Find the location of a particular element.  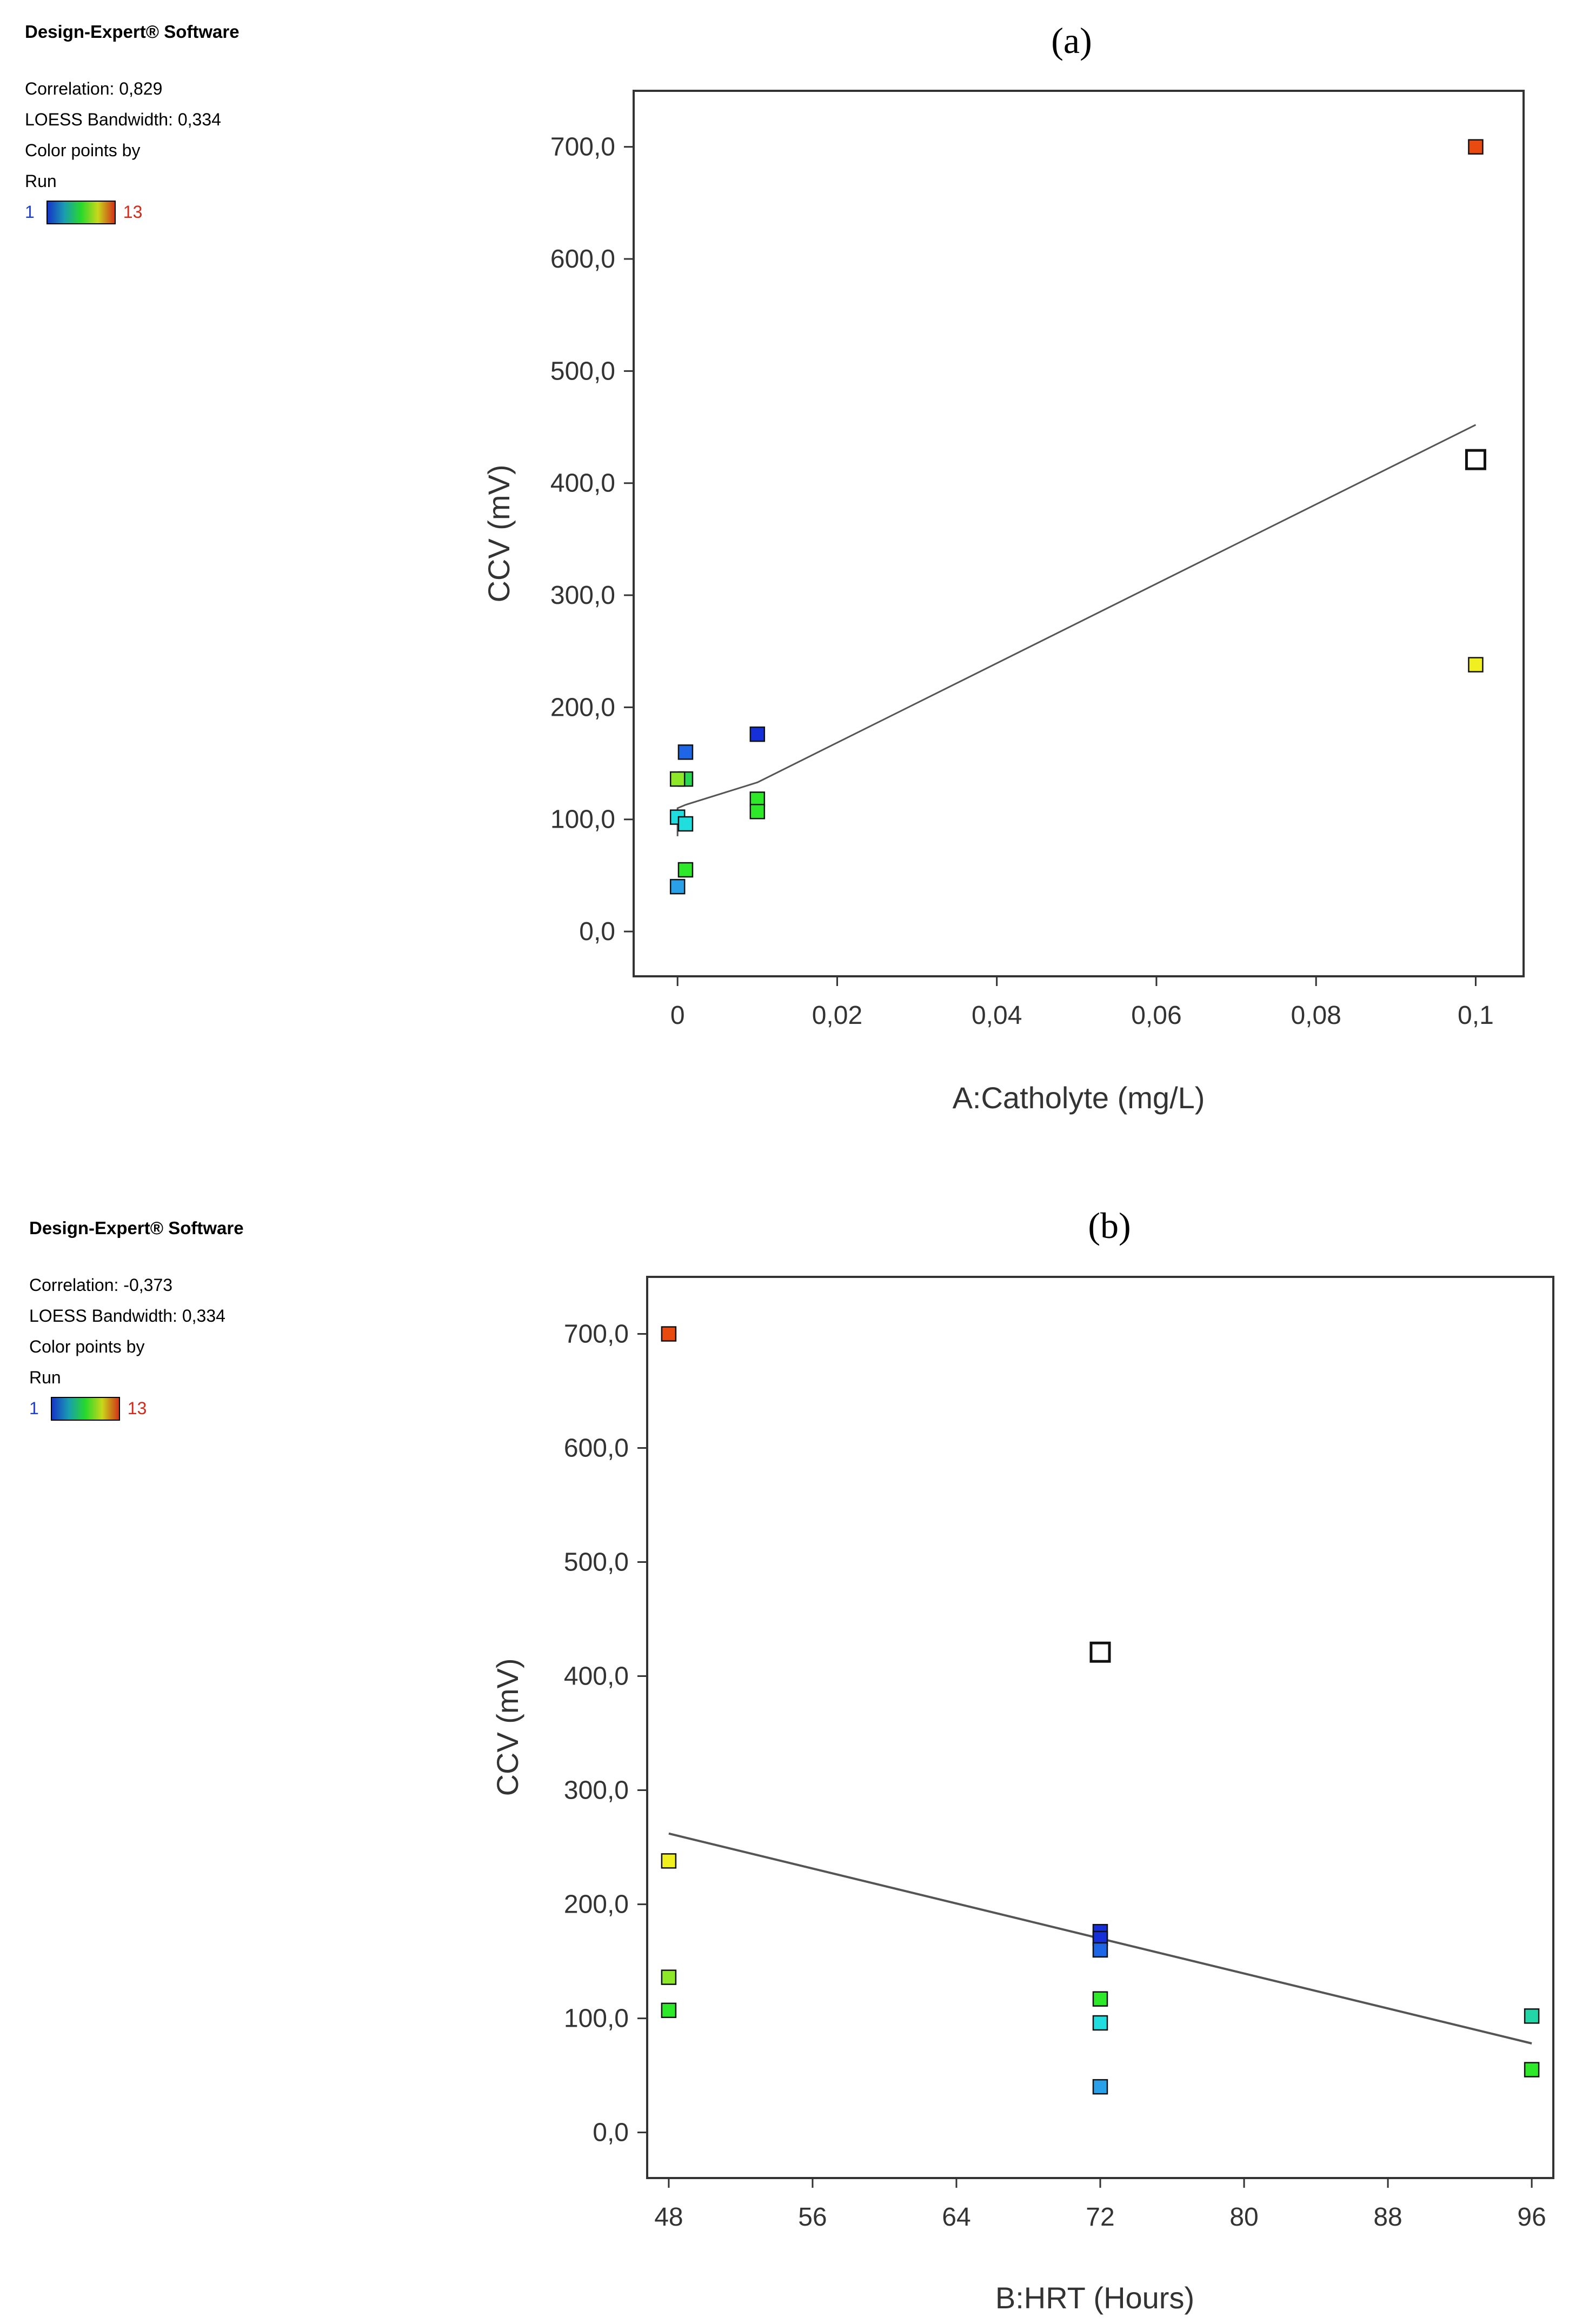

x-tick-label: 0,04 is located at coordinates (997, 1015).